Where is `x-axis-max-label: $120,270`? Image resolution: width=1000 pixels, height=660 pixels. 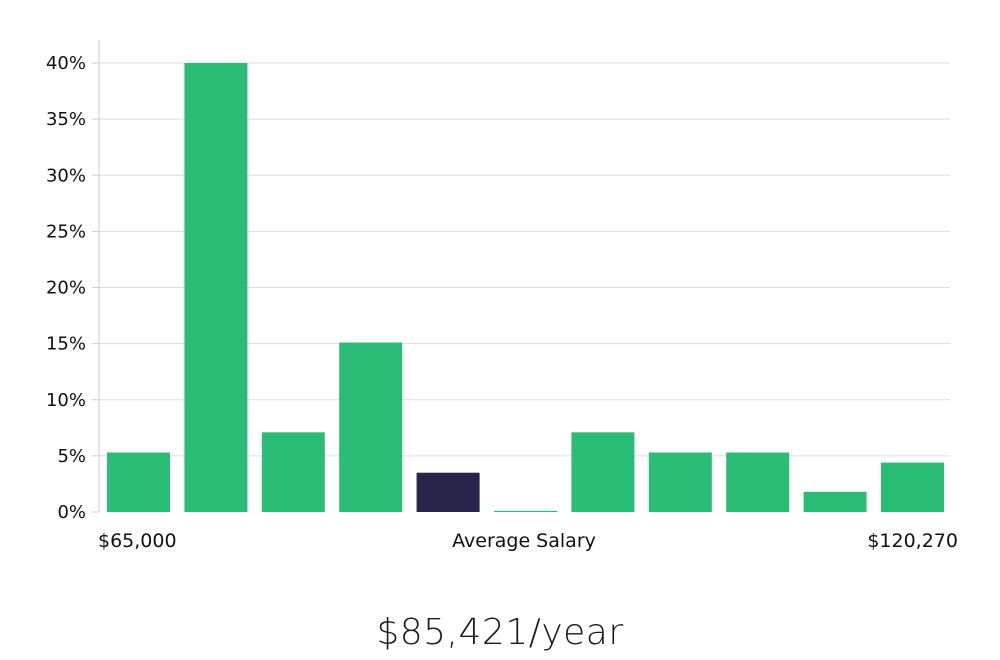
x-axis-max-label: $120,270 is located at coordinates (912, 541).